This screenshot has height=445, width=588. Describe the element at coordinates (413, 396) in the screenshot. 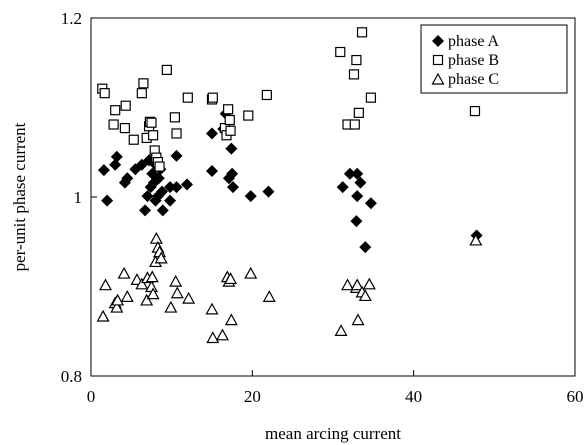

I see `x-tick-label: 40` at that location.